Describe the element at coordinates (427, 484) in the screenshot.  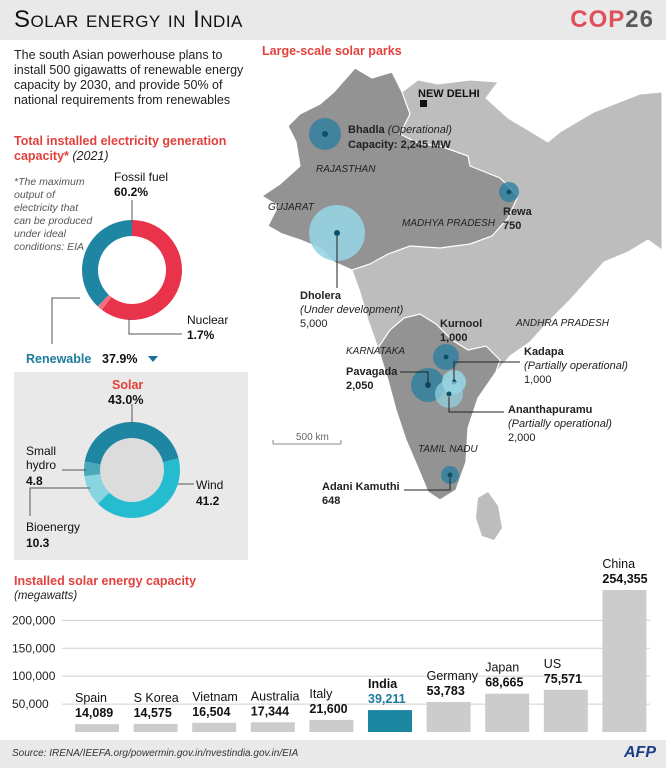
I see `adani-leader` at that location.